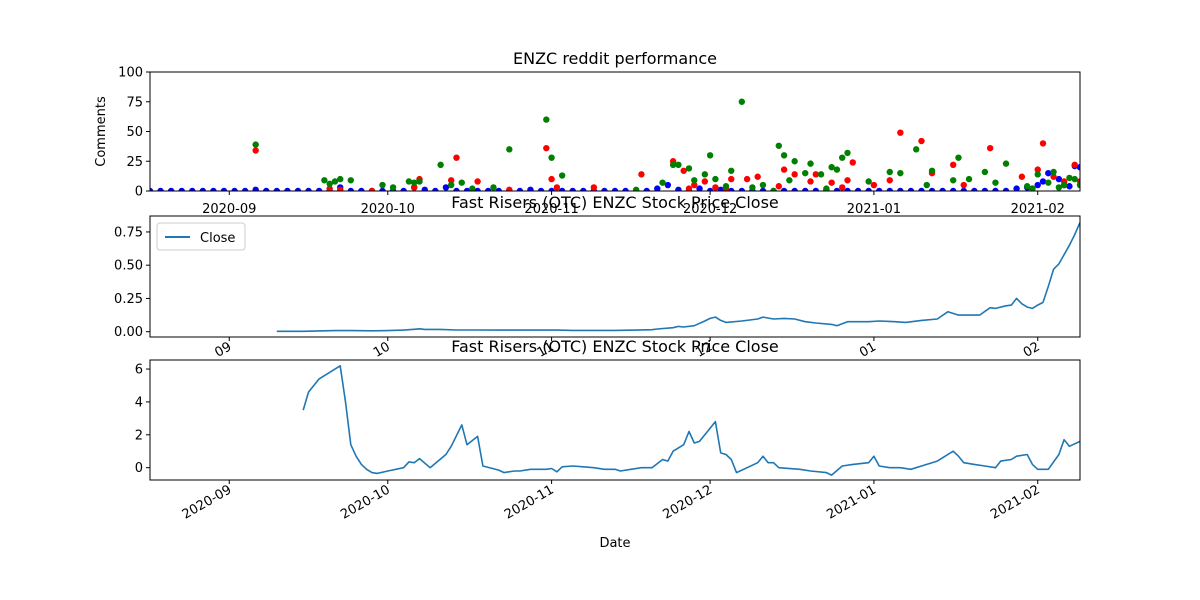  Describe the element at coordinates (223, 349) in the screenshot. I see `x-tick-label: 09` at that location.